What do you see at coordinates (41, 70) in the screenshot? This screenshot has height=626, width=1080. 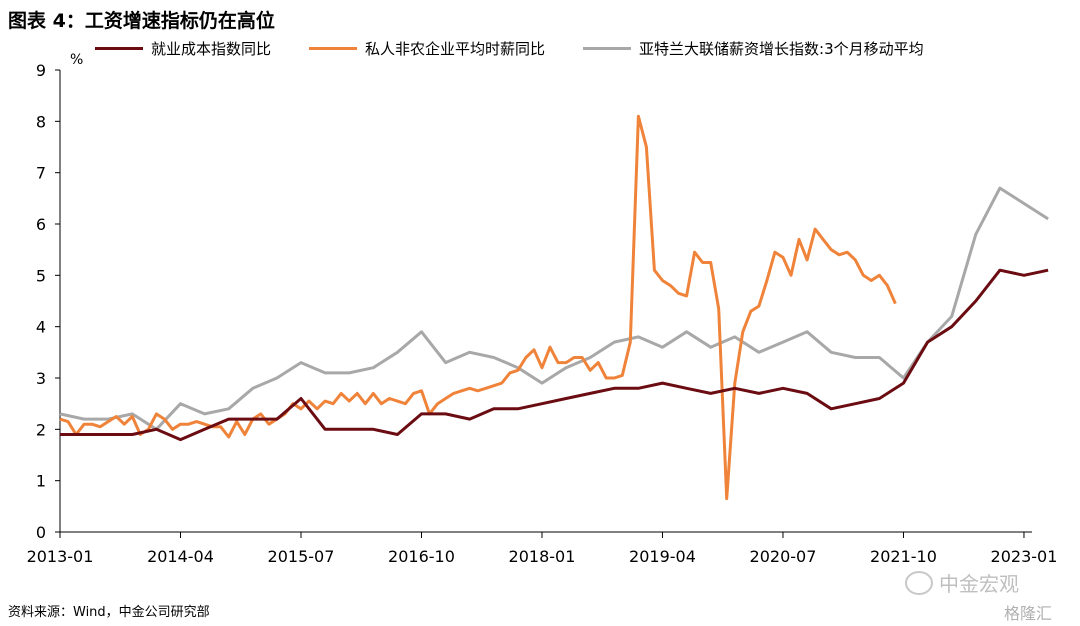 I see `y-tick-label: 9` at bounding box center [41, 70].